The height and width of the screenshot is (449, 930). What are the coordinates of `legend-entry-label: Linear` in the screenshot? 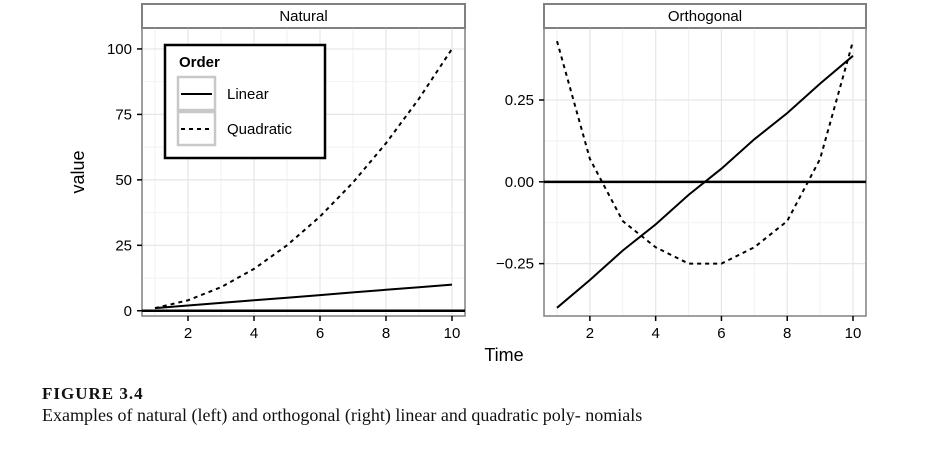 It's located at (248, 94).